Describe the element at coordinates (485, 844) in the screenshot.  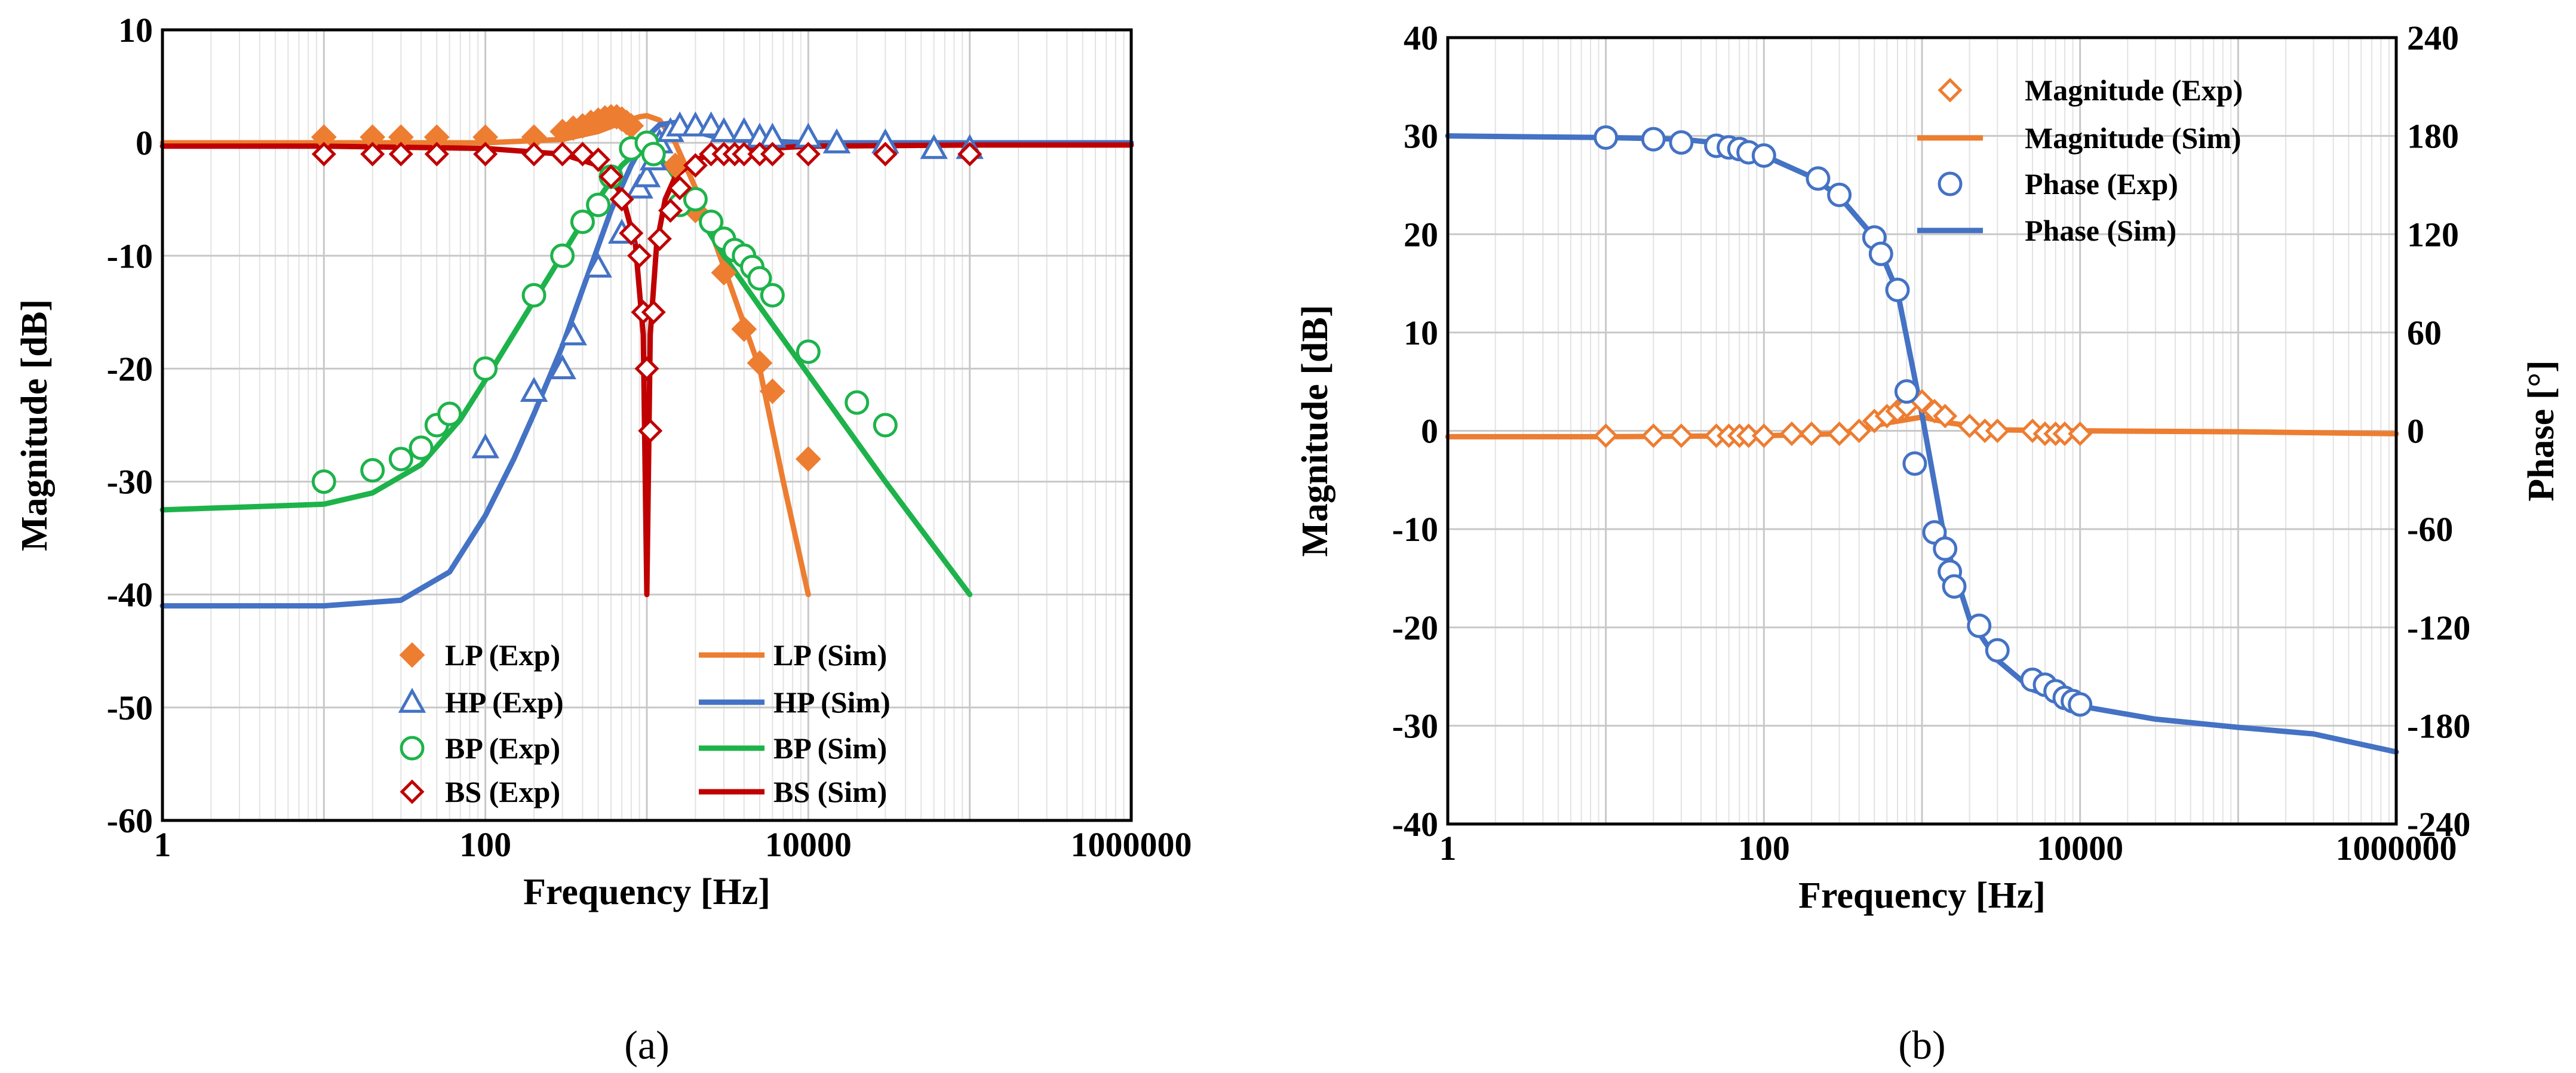
I see `x-tick-label: 100` at that location.